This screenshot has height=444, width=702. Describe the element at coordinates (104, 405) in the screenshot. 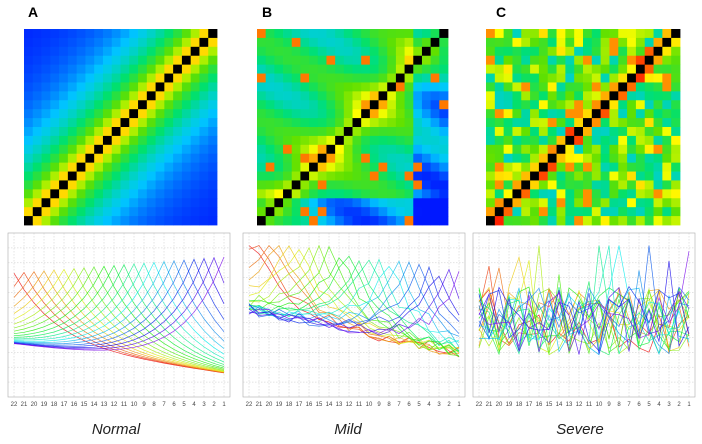

I see `x-tick-label: 13` at that location.